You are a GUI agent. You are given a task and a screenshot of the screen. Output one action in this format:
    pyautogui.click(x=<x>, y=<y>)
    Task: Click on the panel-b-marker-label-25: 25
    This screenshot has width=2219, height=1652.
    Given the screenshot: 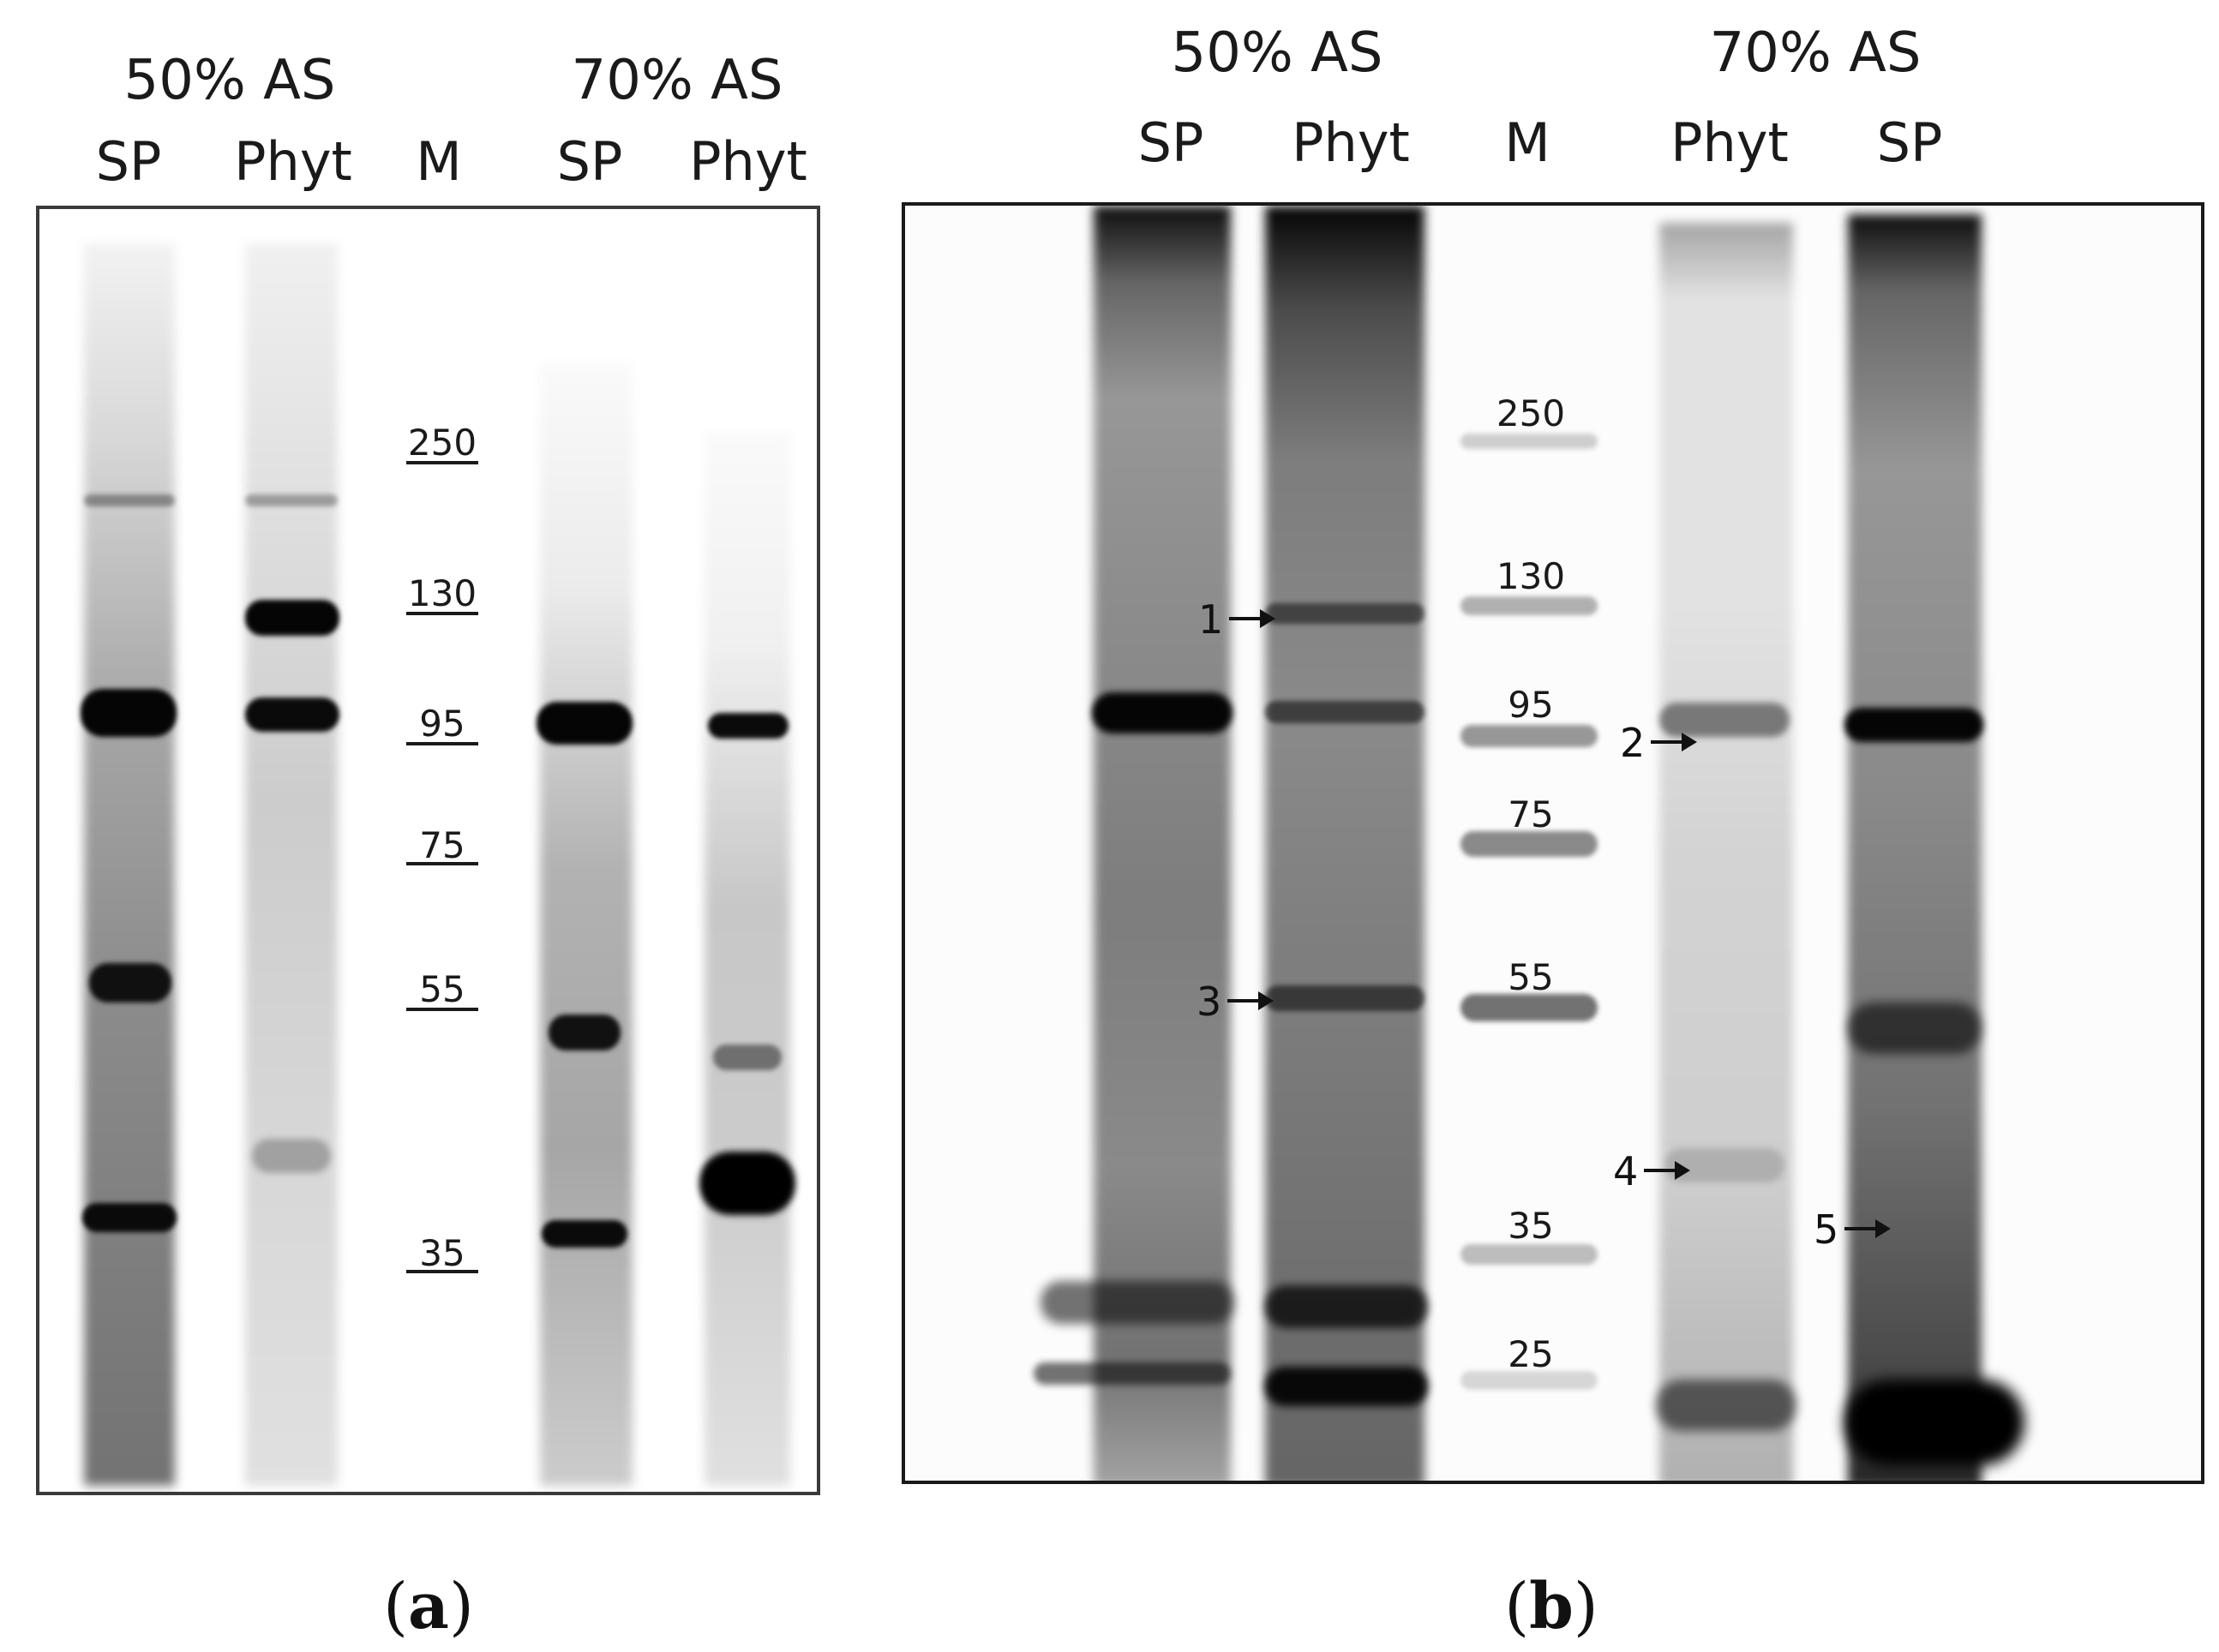 What is the action you would take?
    pyautogui.click(x=1531, y=1354)
    